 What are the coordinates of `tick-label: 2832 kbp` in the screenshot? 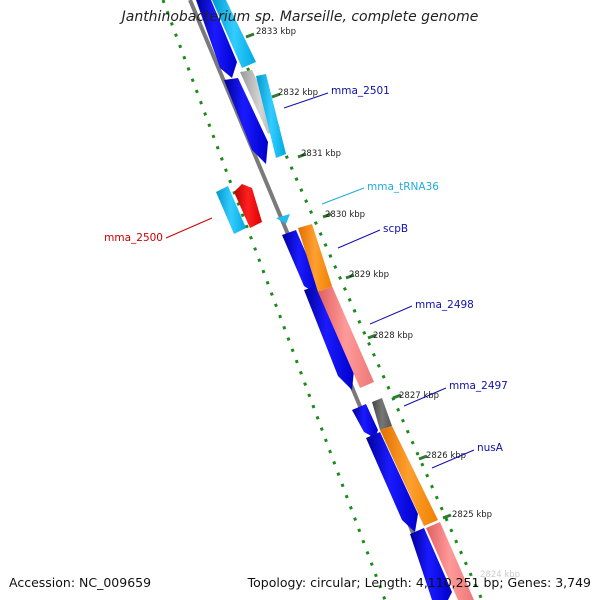 It's located at (298, 93).